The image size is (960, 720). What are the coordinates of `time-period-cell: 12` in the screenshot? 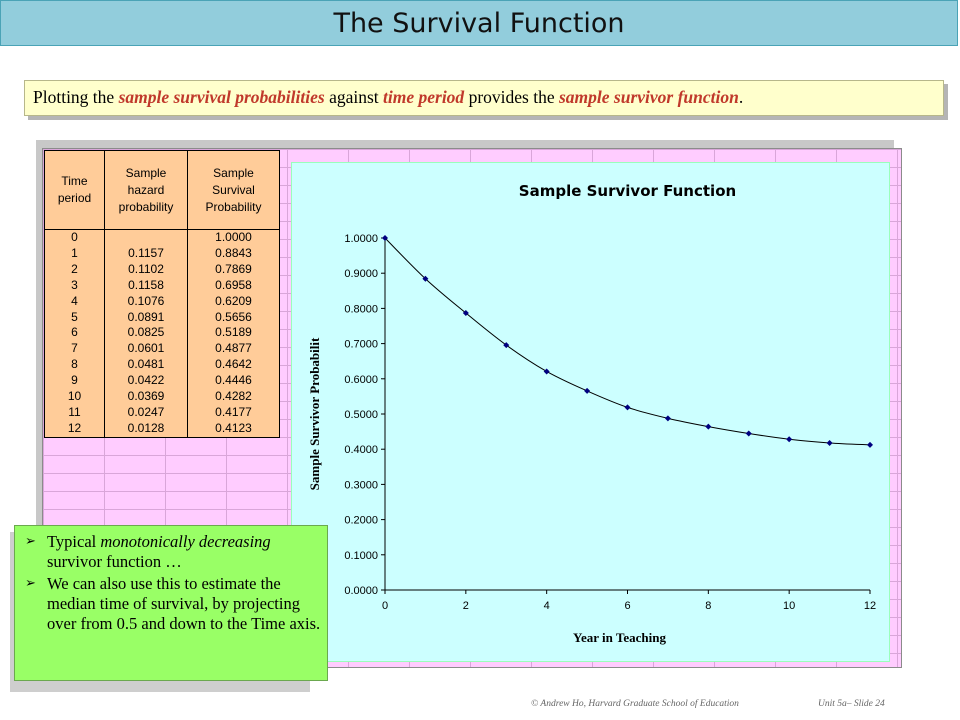 It's located at (74, 429).